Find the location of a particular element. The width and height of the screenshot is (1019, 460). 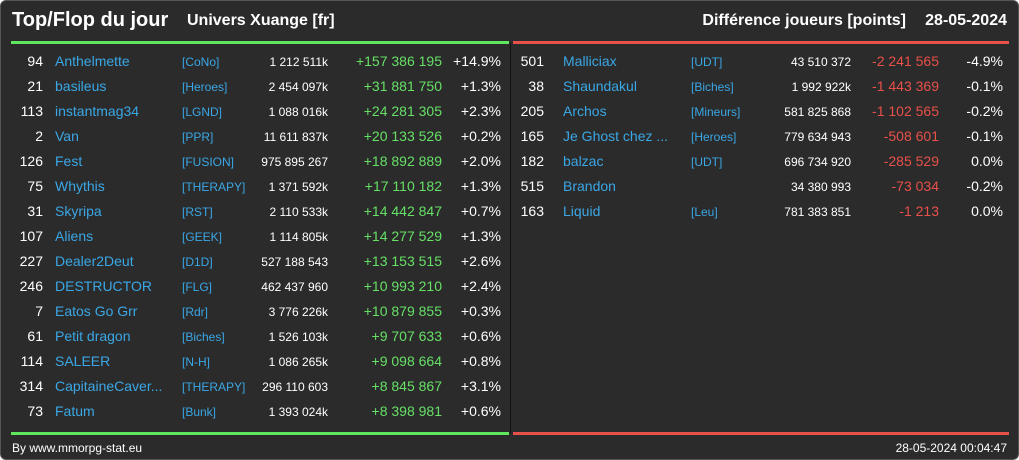

player-name-link: DESTRUCTOR is located at coordinates (103, 286).